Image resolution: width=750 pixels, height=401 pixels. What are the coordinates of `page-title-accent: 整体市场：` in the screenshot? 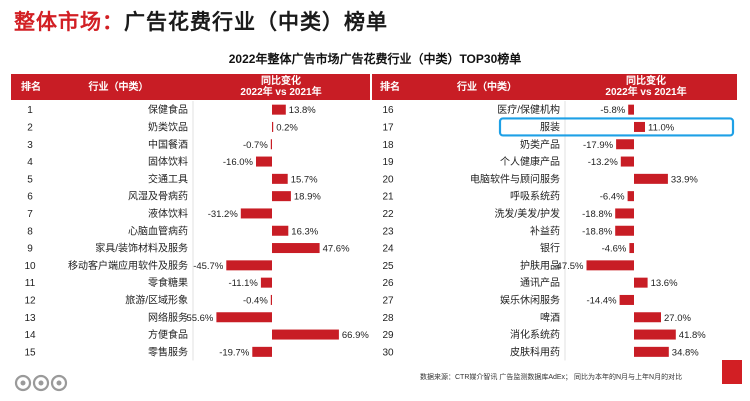 It's located at (69, 22).